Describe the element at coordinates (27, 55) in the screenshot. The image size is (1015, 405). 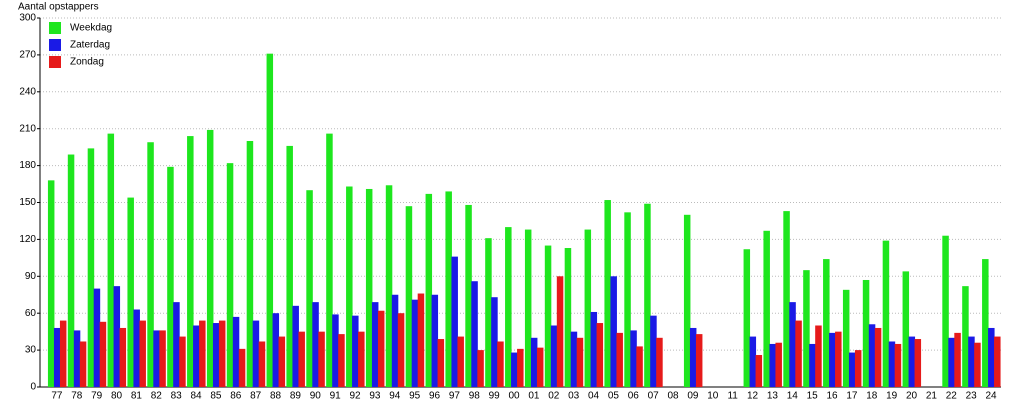
I see `y-tick-label: 270` at that location.